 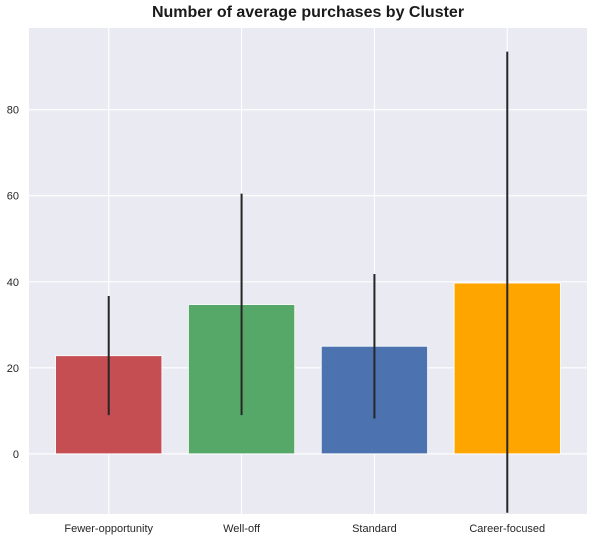 I want to click on x-tick-label: Fewer-opportunity, so click(x=108, y=529).